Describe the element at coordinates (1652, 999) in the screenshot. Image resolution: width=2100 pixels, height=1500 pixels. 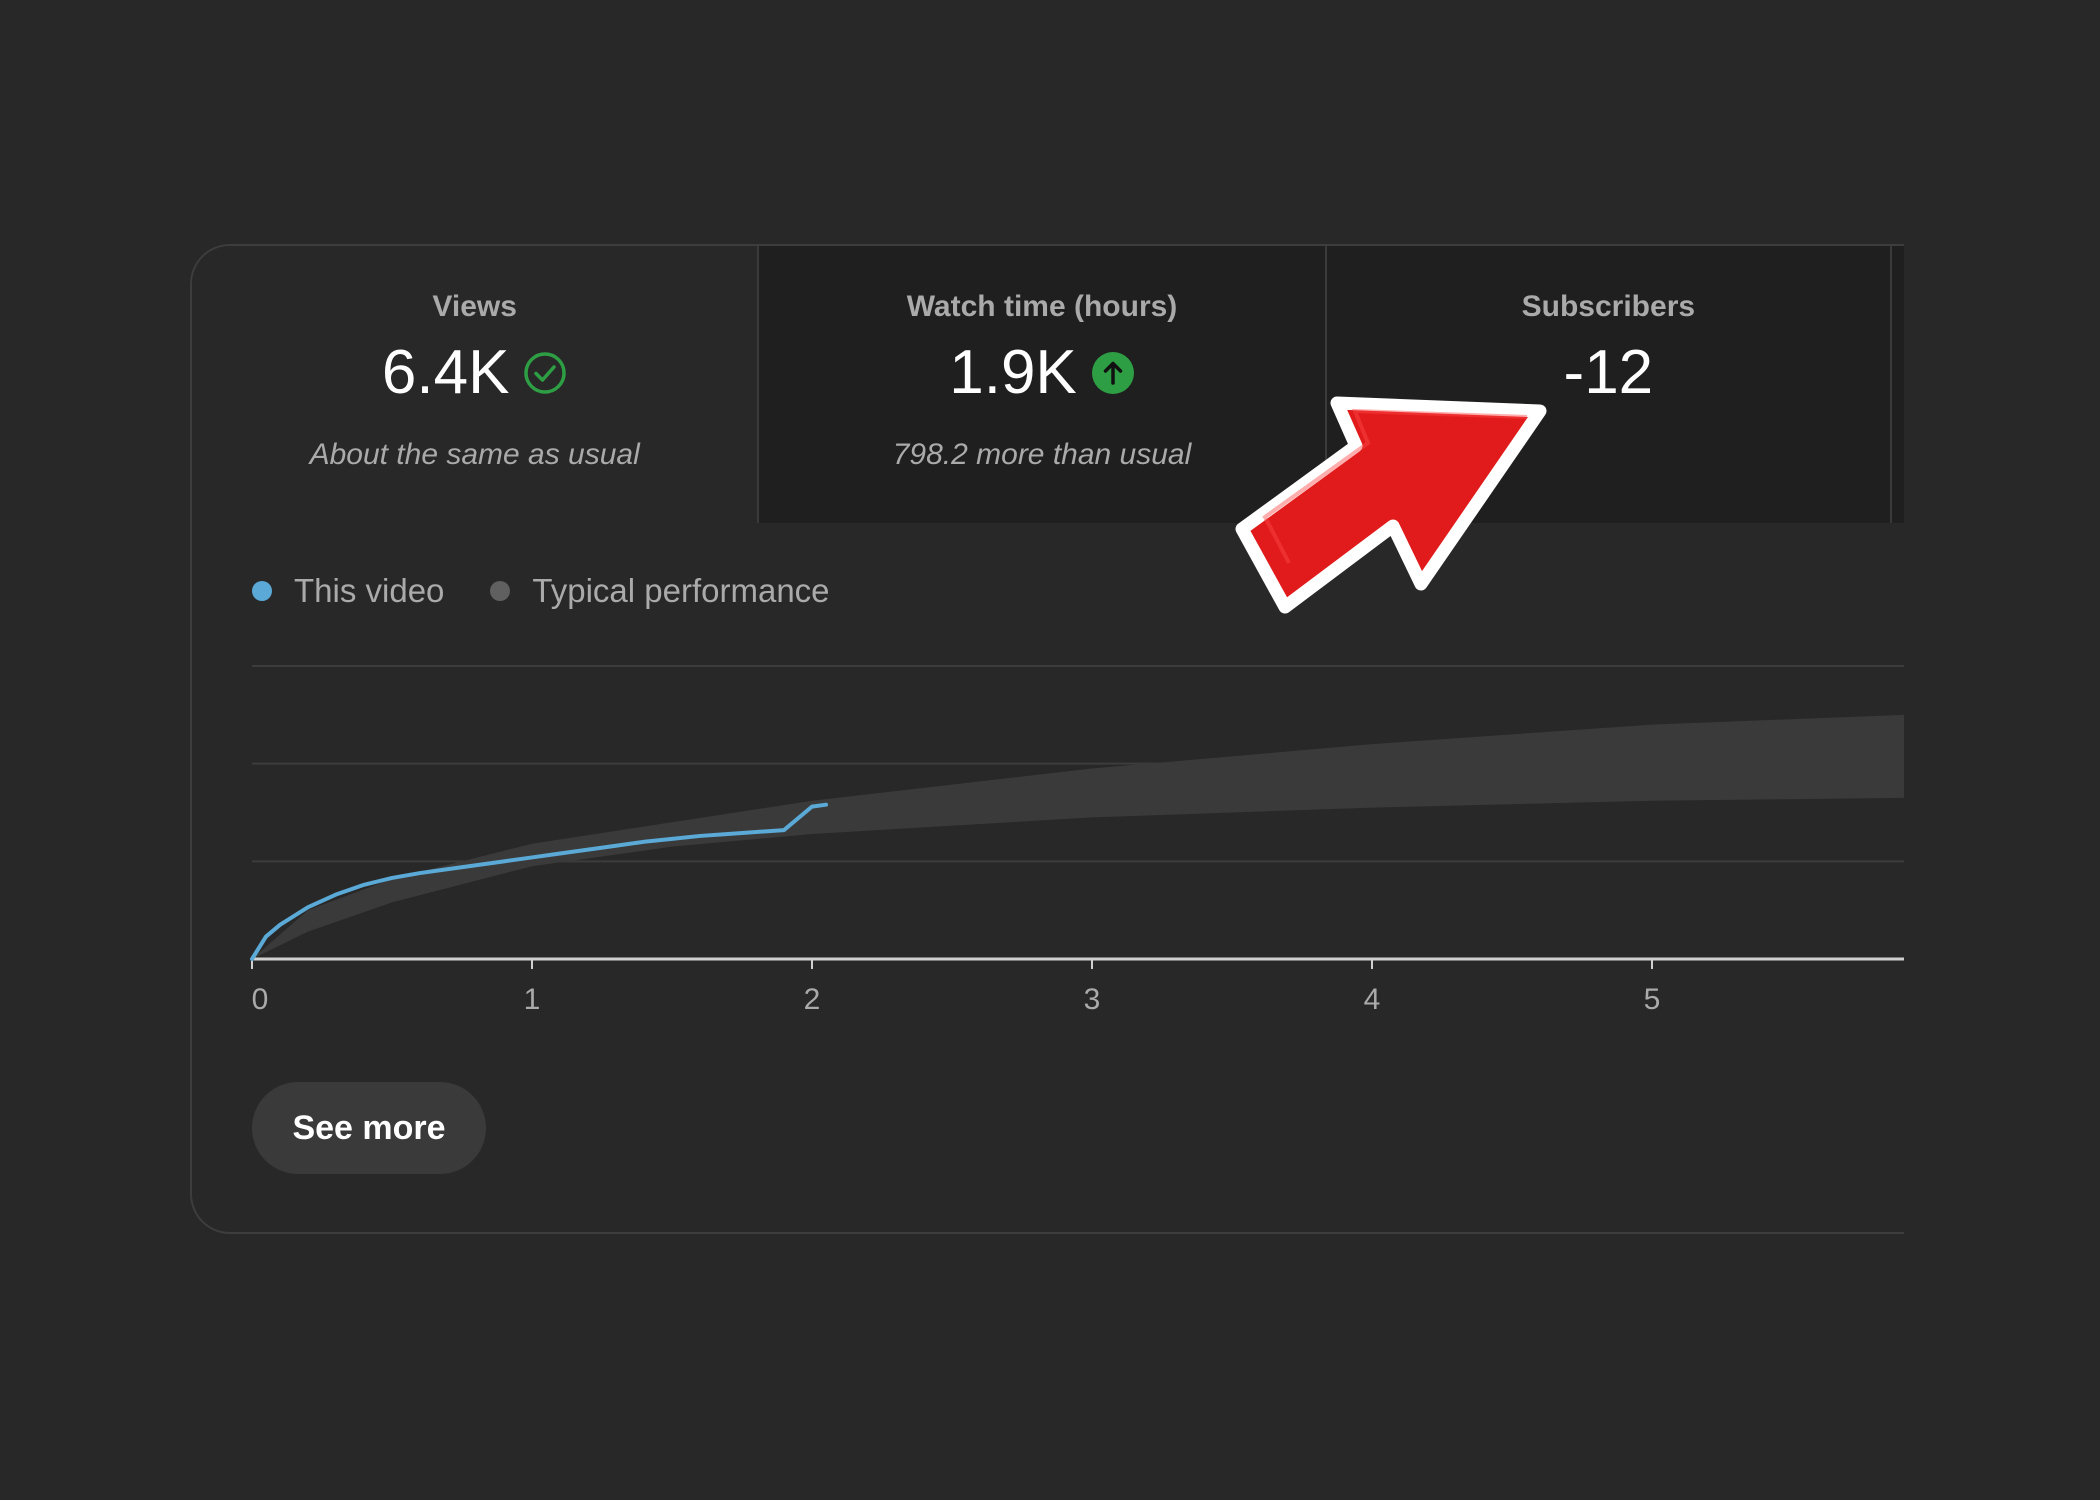
I see `x-tick-label: 5` at that location.